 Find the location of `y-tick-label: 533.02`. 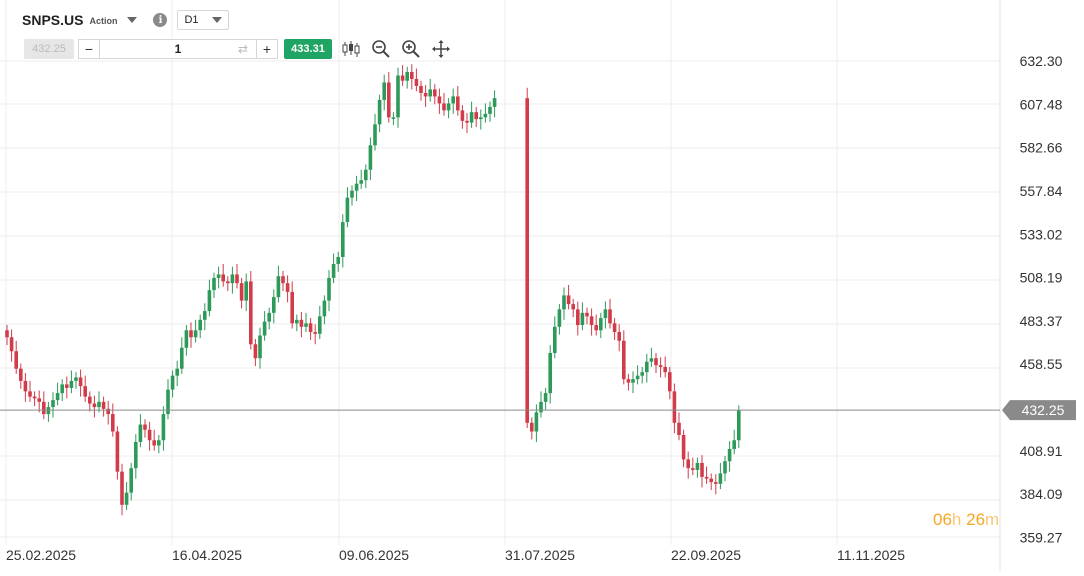

y-tick-label: 533.02 is located at coordinates (1041, 234).